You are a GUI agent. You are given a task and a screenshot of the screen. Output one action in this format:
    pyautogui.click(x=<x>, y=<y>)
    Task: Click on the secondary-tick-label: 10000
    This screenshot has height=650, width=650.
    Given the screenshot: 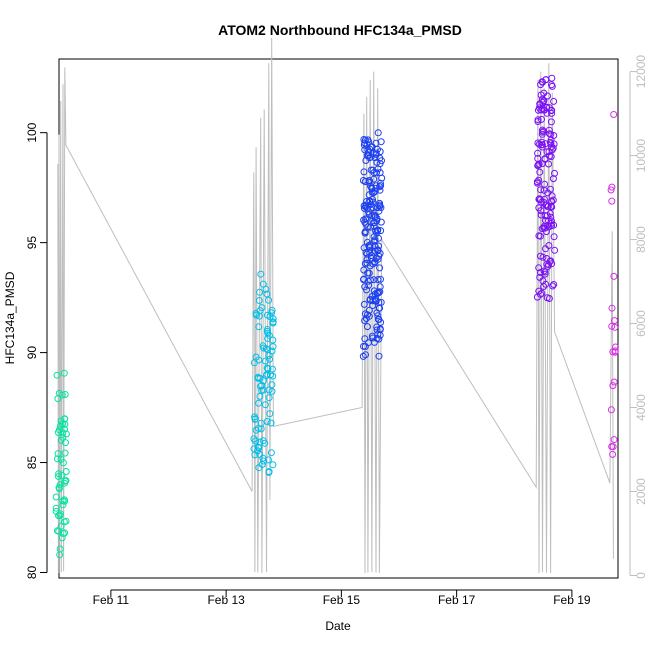 What is the action you would take?
    pyautogui.click(x=641, y=156)
    